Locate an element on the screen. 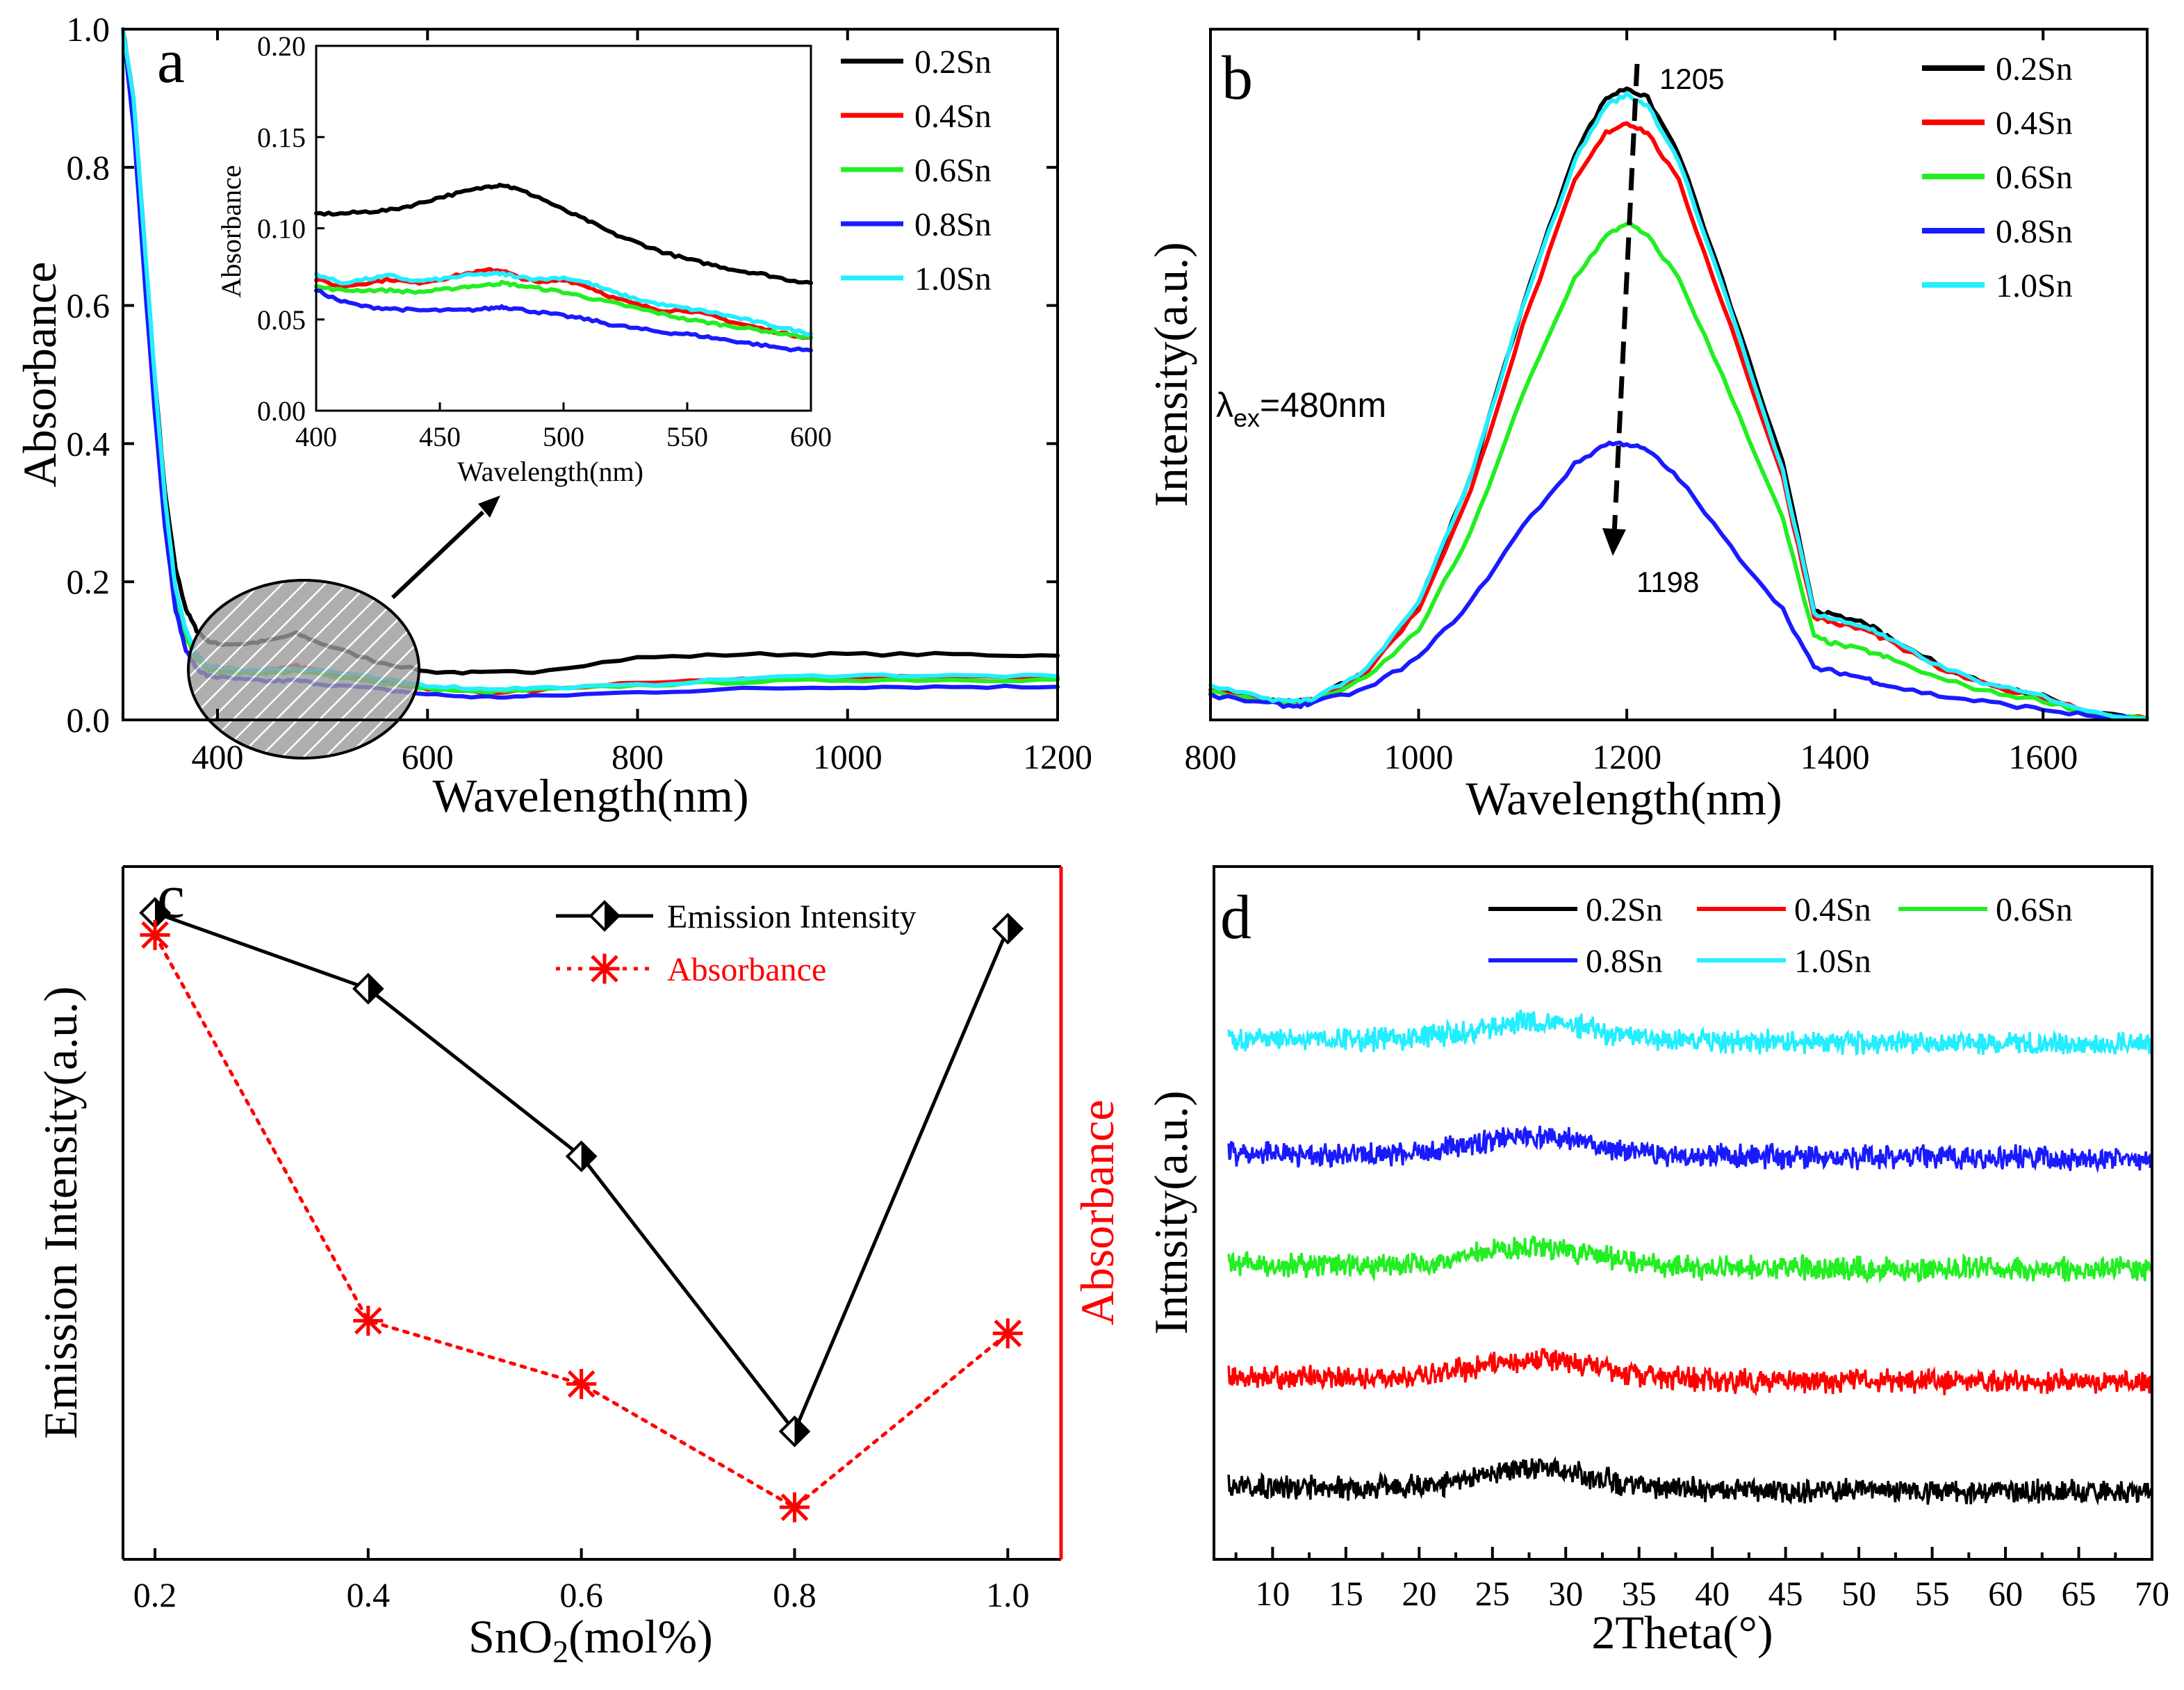 Image resolution: width=2184 pixels, height=1690 pixels. panel-a-xtick-label: 600 is located at coordinates (428, 756).